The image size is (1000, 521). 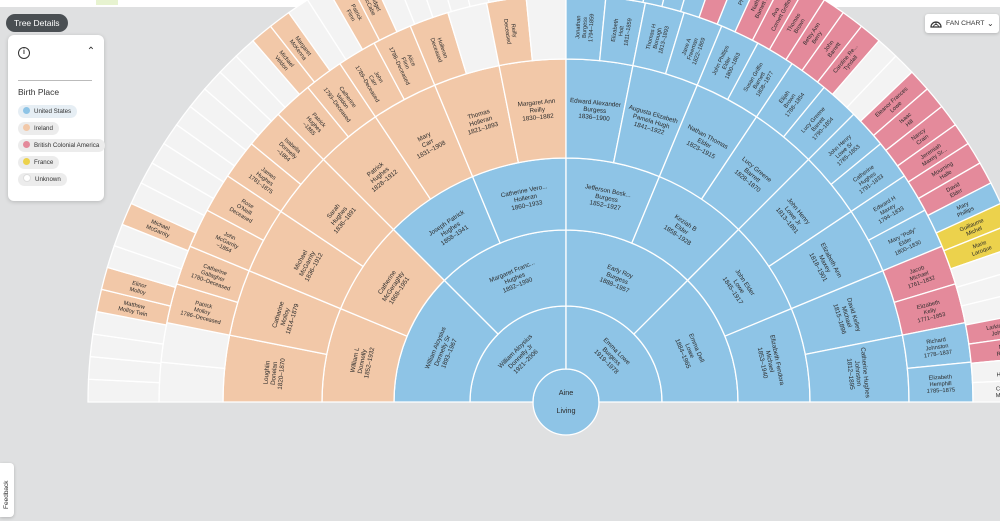 What do you see at coordinates (850, 374) in the screenshot?
I see `person-label-line: 1812–1895` at bounding box center [850, 374].